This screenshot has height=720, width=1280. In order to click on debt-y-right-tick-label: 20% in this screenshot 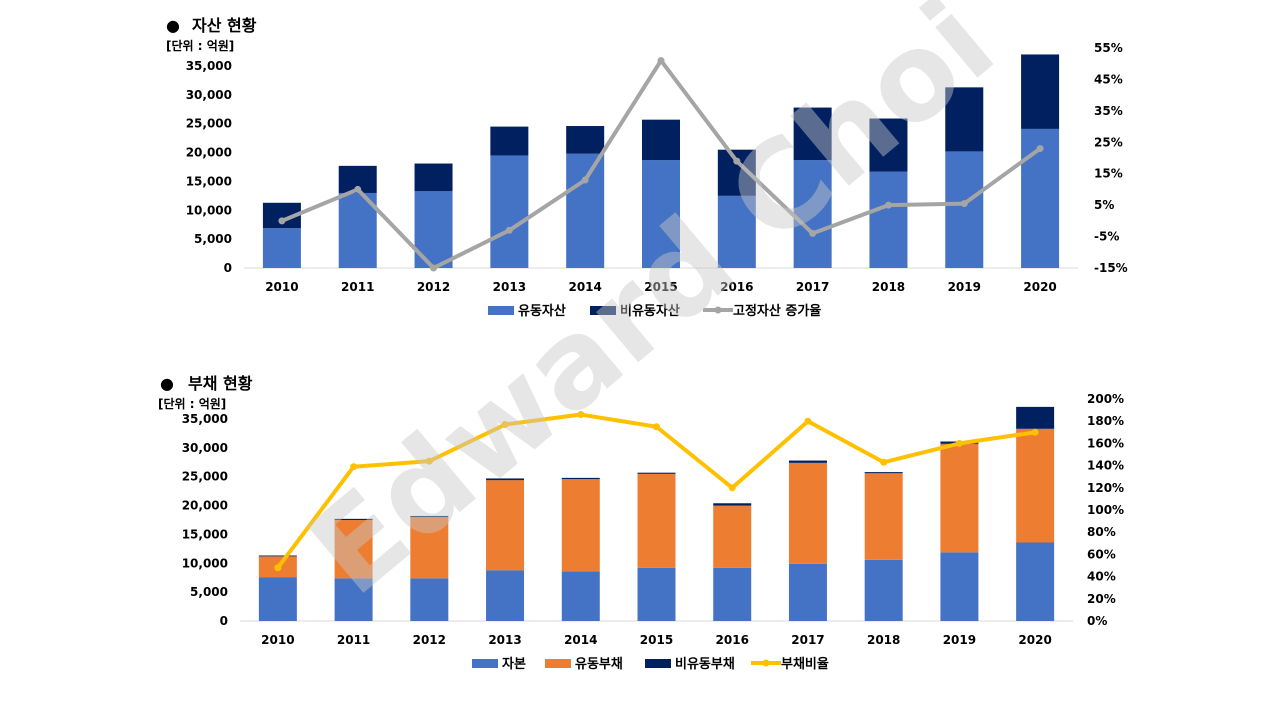, I will do `click(1101, 599)`.